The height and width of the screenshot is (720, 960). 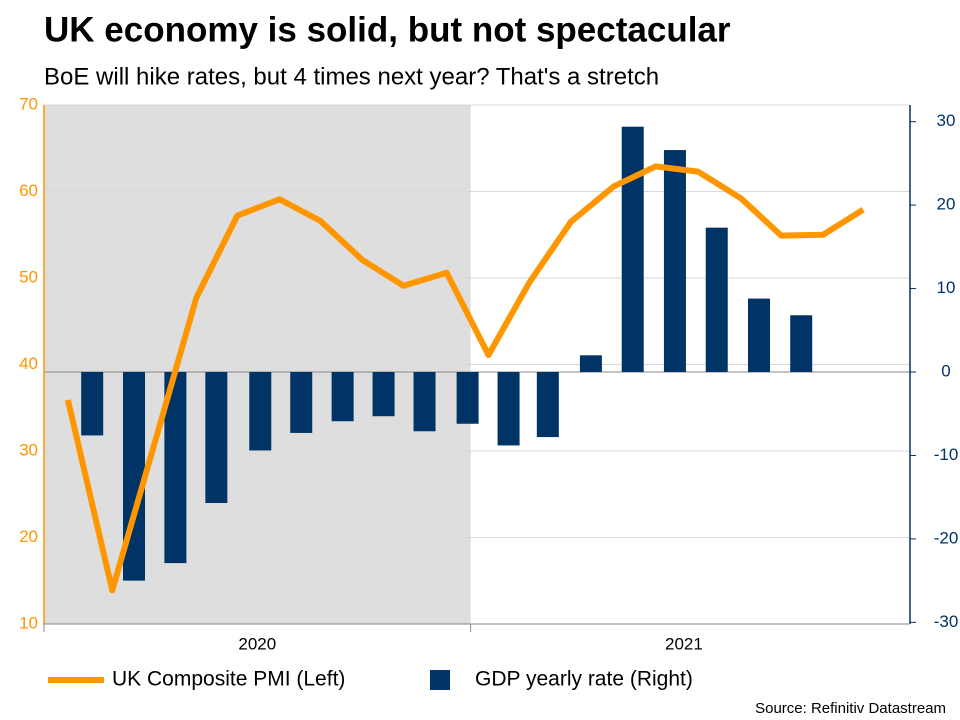 What do you see at coordinates (440, 680) in the screenshot?
I see `legend-swatch` at bounding box center [440, 680].